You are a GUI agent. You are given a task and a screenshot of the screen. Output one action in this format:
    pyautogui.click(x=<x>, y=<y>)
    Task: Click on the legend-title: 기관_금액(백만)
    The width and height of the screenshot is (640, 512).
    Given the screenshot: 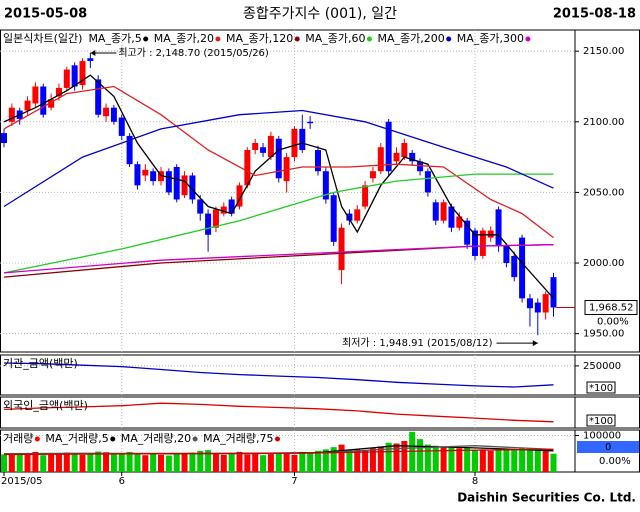 What is the action you would take?
    pyautogui.click(x=40, y=363)
    